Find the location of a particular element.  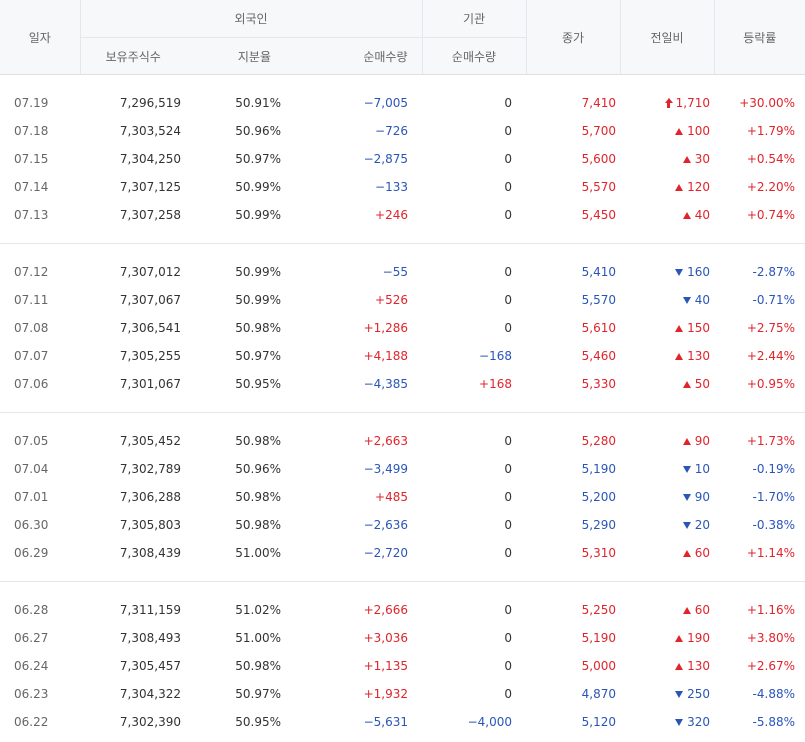

cell-close: 5,190 is located at coordinates (598, 469).